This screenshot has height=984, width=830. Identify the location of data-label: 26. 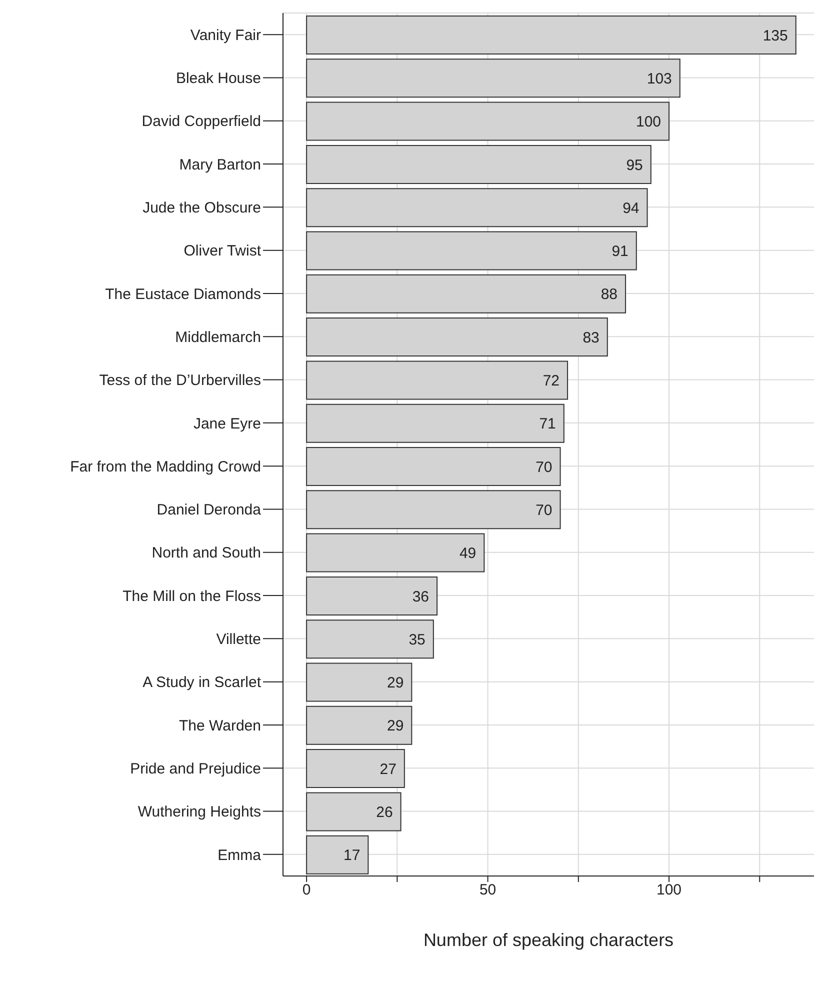
(384, 813).